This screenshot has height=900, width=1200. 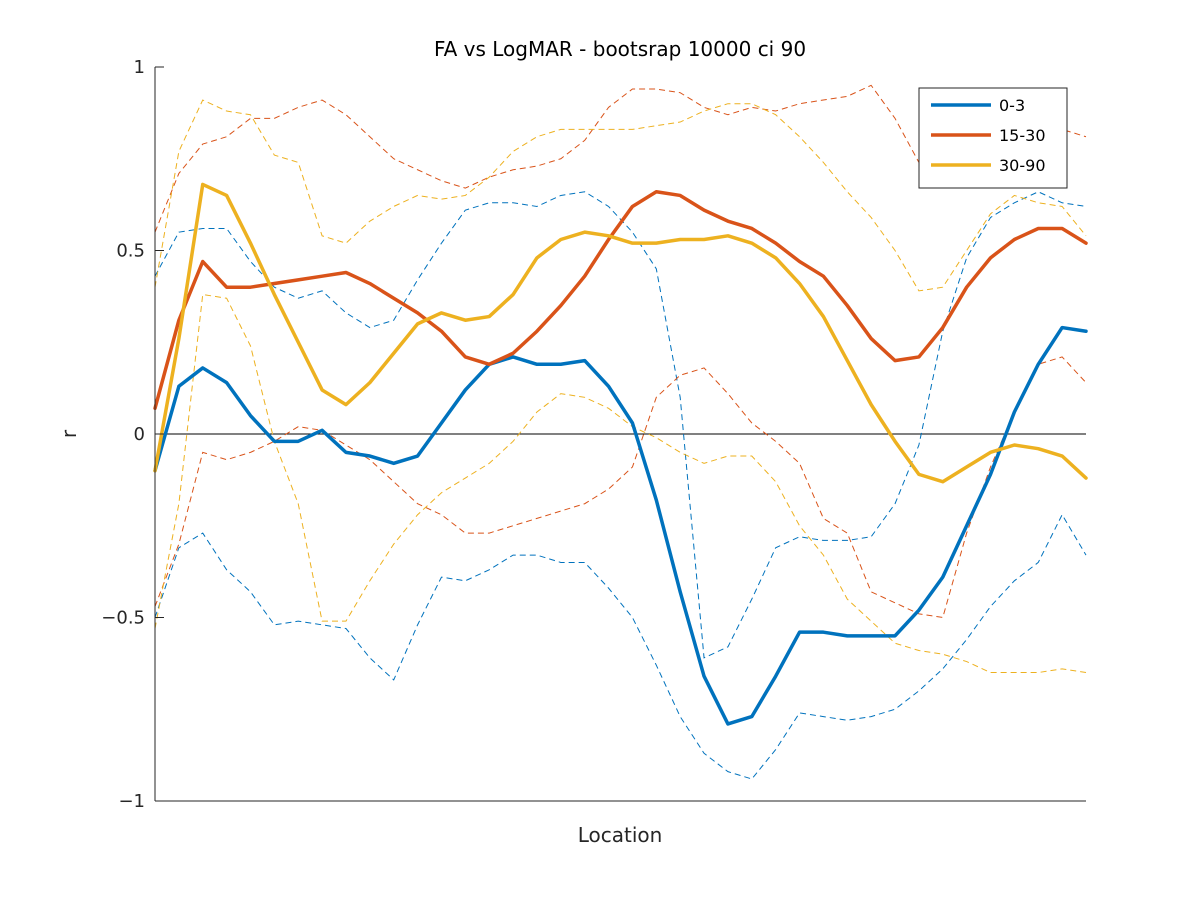 What do you see at coordinates (139, 67) in the screenshot?
I see `y-tick-label: 1` at bounding box center [139, 67].